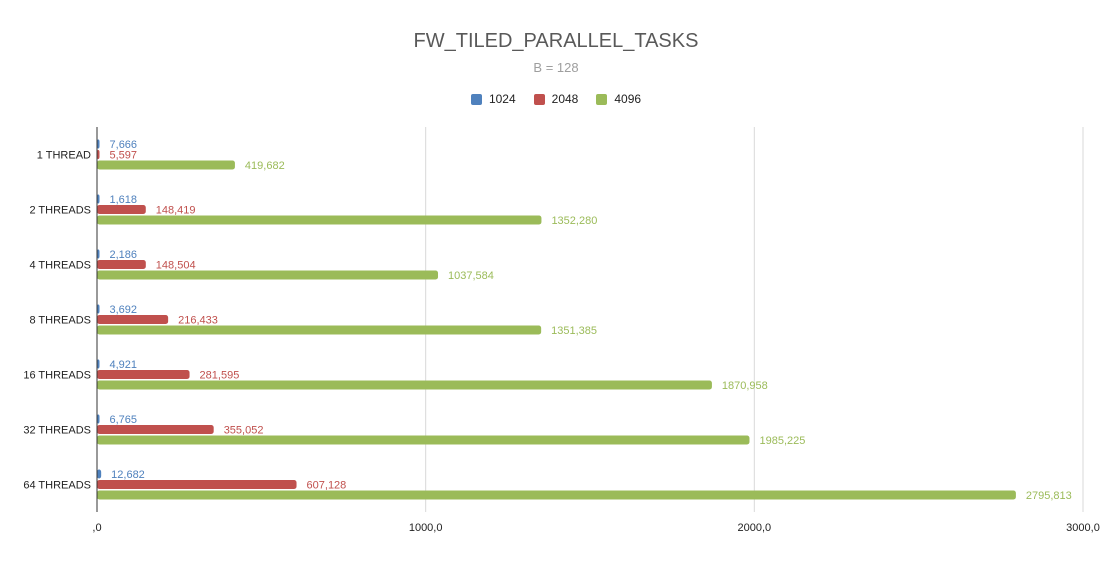  Describe the element at coordinates (244, 431) in the screenshot. I see `data-label: 355,052` at that location.